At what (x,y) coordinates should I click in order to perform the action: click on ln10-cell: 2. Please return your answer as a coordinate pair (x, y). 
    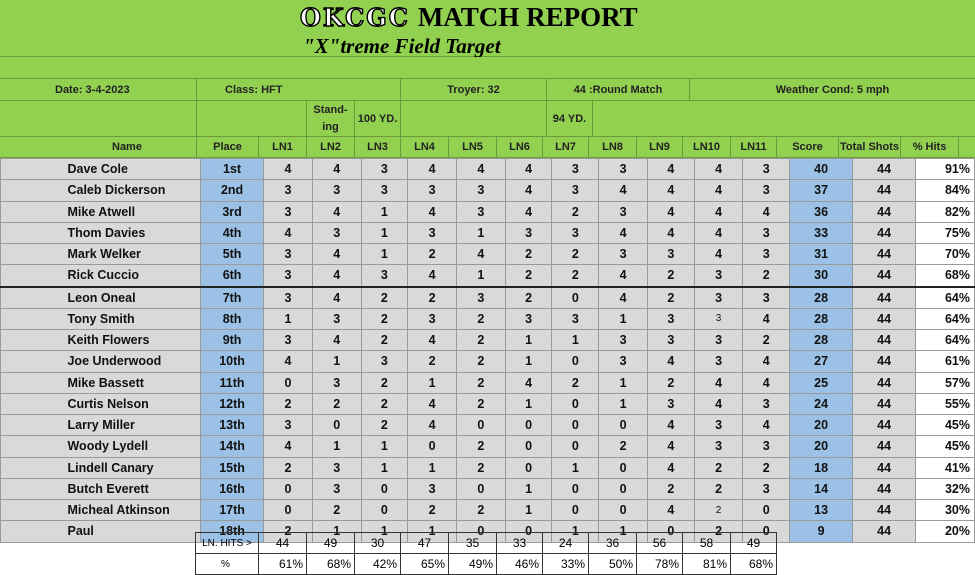
    Looking at the image, I should click on (718, 510).